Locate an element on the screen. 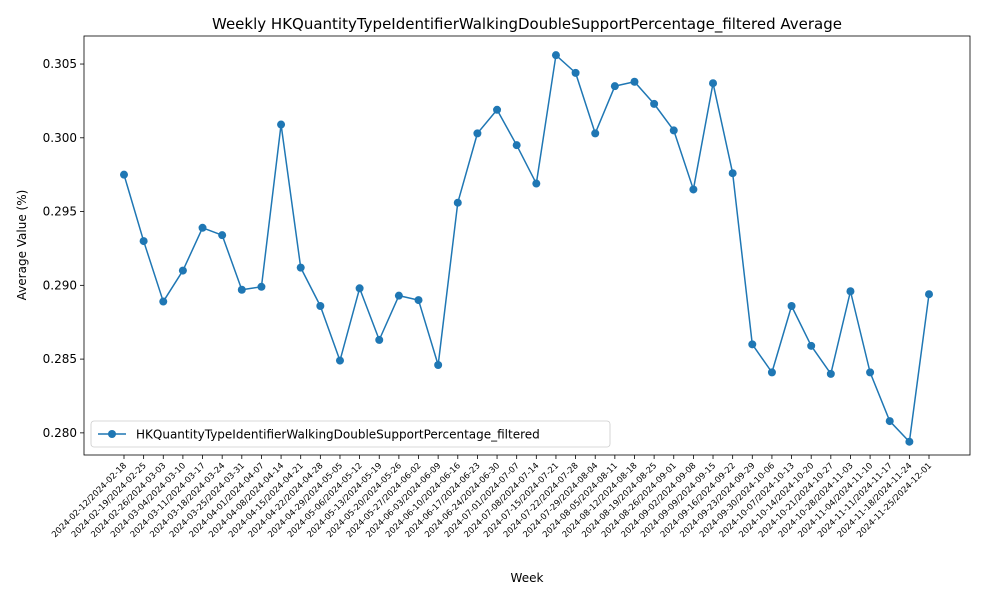 The height and width of the screenshot is (600, 1000). y-tick-label: 0.290 is located at coordinates (60, 285).